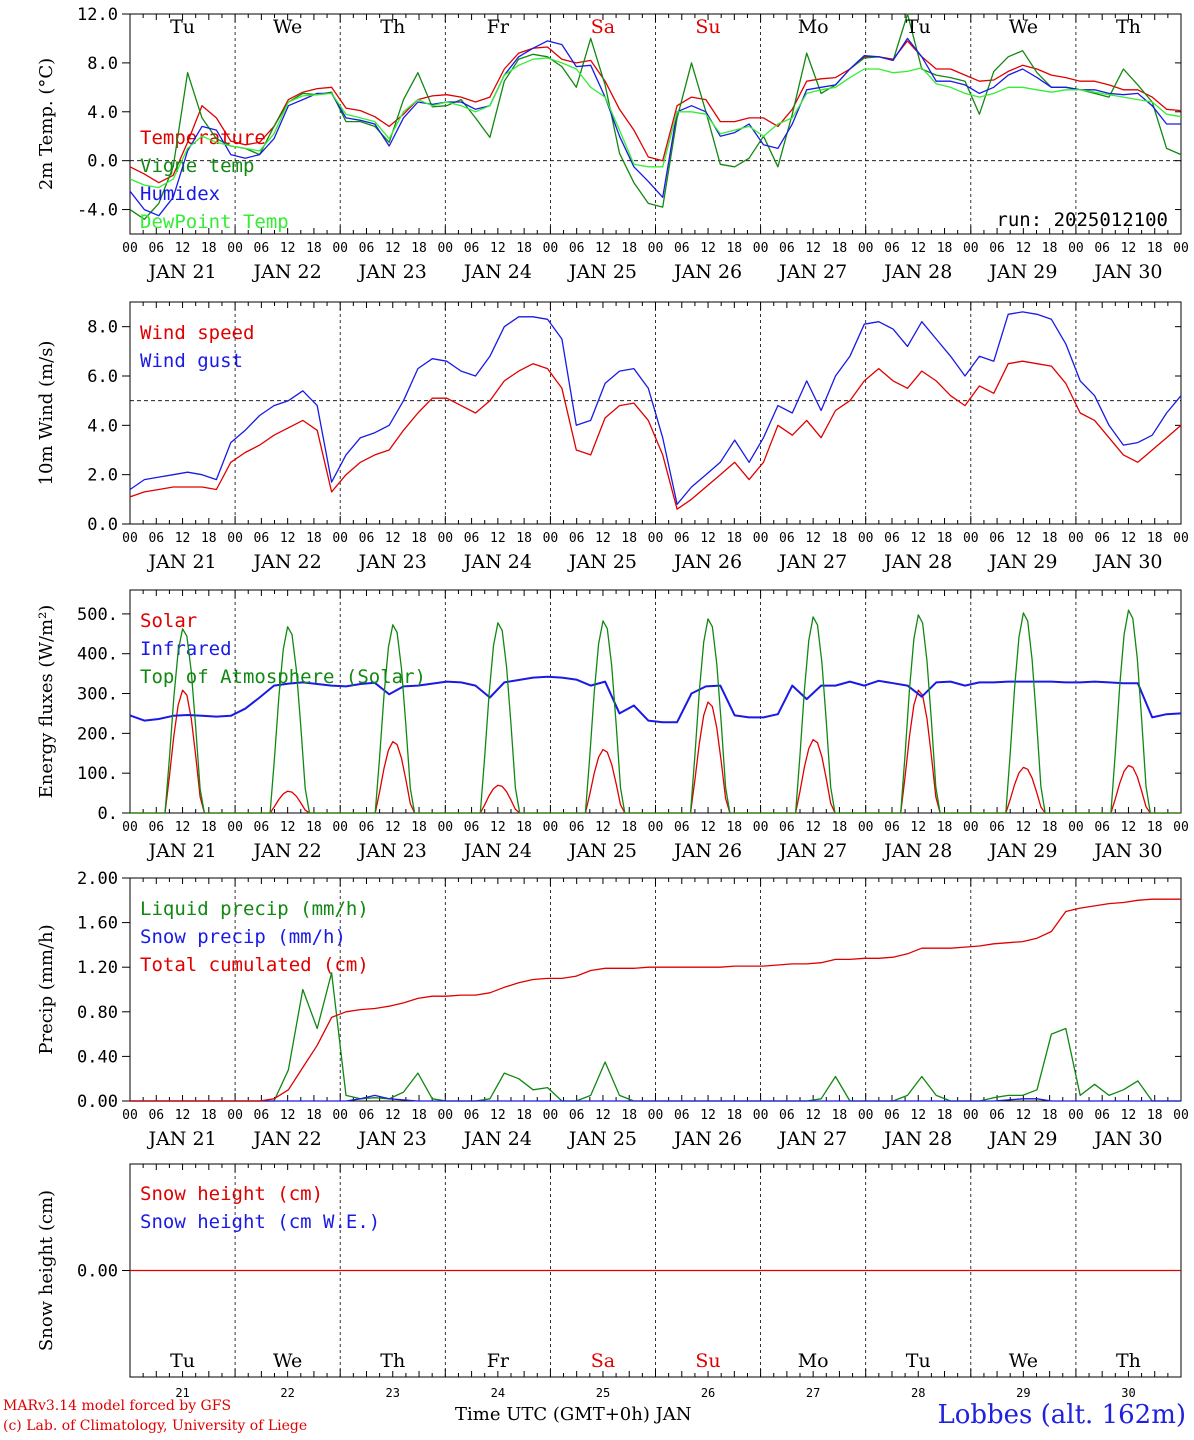 This screenshot has height=1440, width=1194. What do you see at coordinates (602, 851) in the screenshot?
I see `date-label: JAN 25` at bounding box center [602, 851].